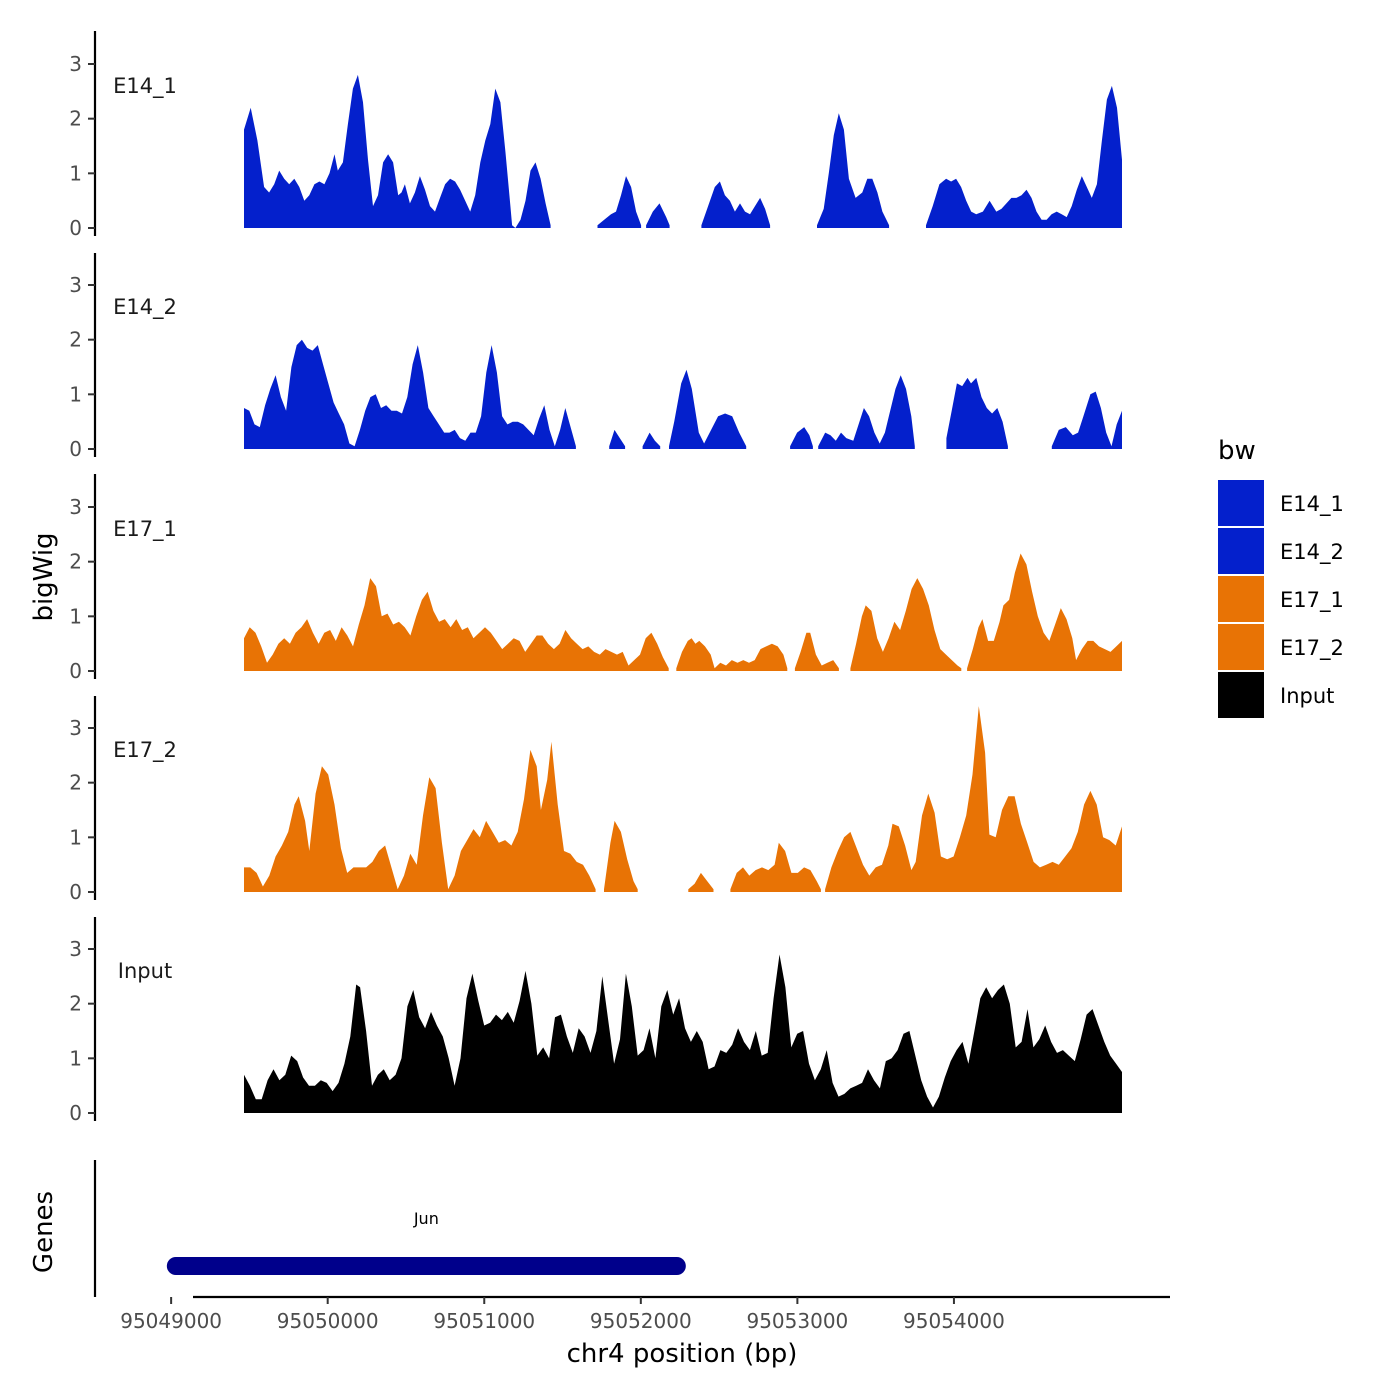 This screenshot has height=1400, width=1400. I want to click on legend: bw E14_1 E14_2 E17_1 E17_2 Input, so click(1281, 577).